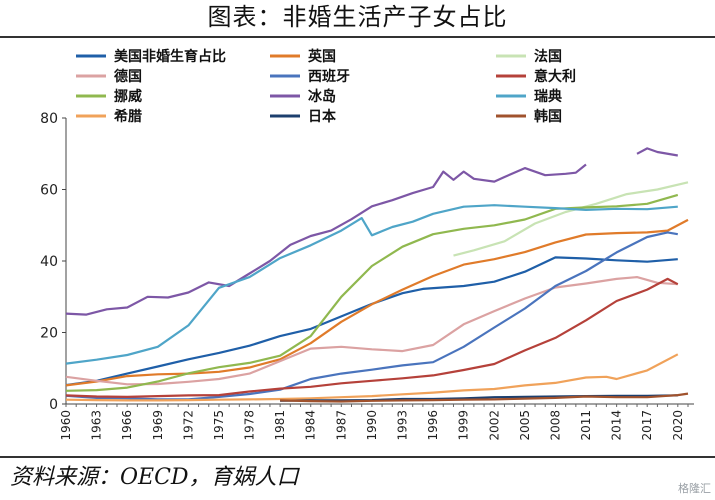 The height and width of the screenshot is (500, 715). I want to click on x-tick-label: 1993, so click(402, 425).